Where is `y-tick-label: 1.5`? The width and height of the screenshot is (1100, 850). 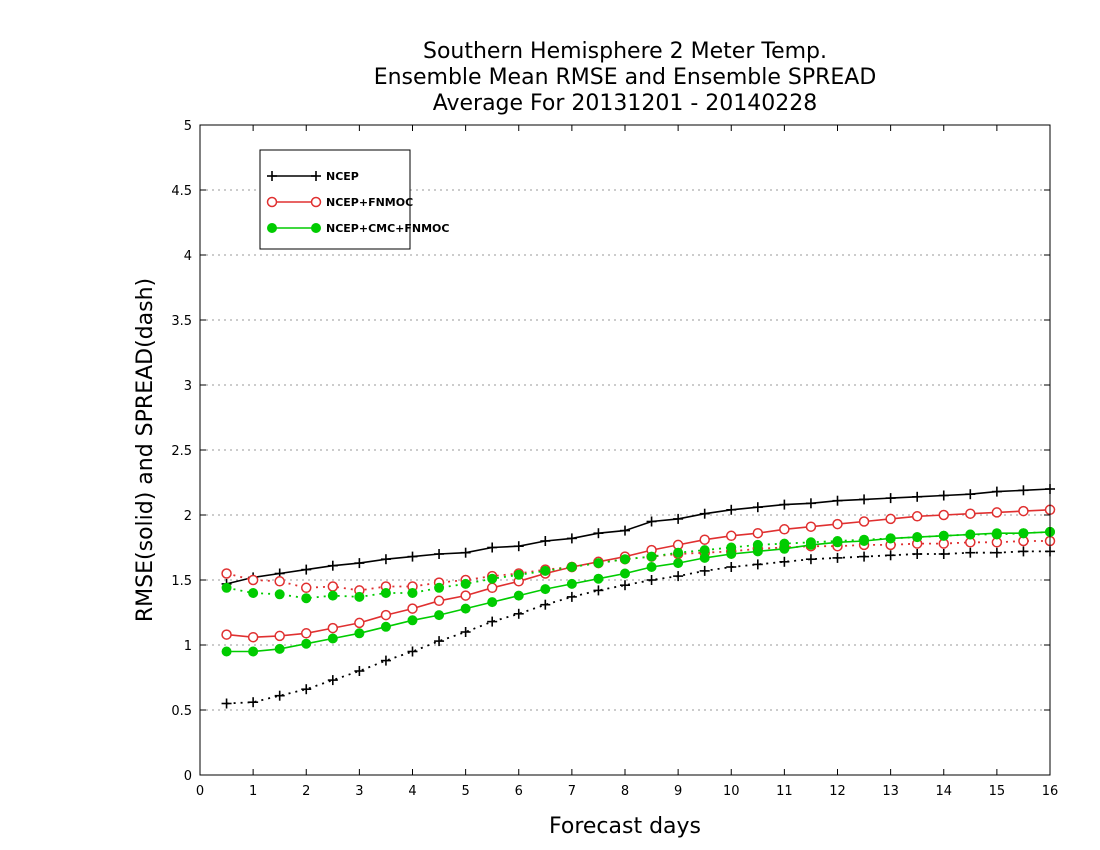
y-tick-label: 1.5 is located at coordinates (181, 581).